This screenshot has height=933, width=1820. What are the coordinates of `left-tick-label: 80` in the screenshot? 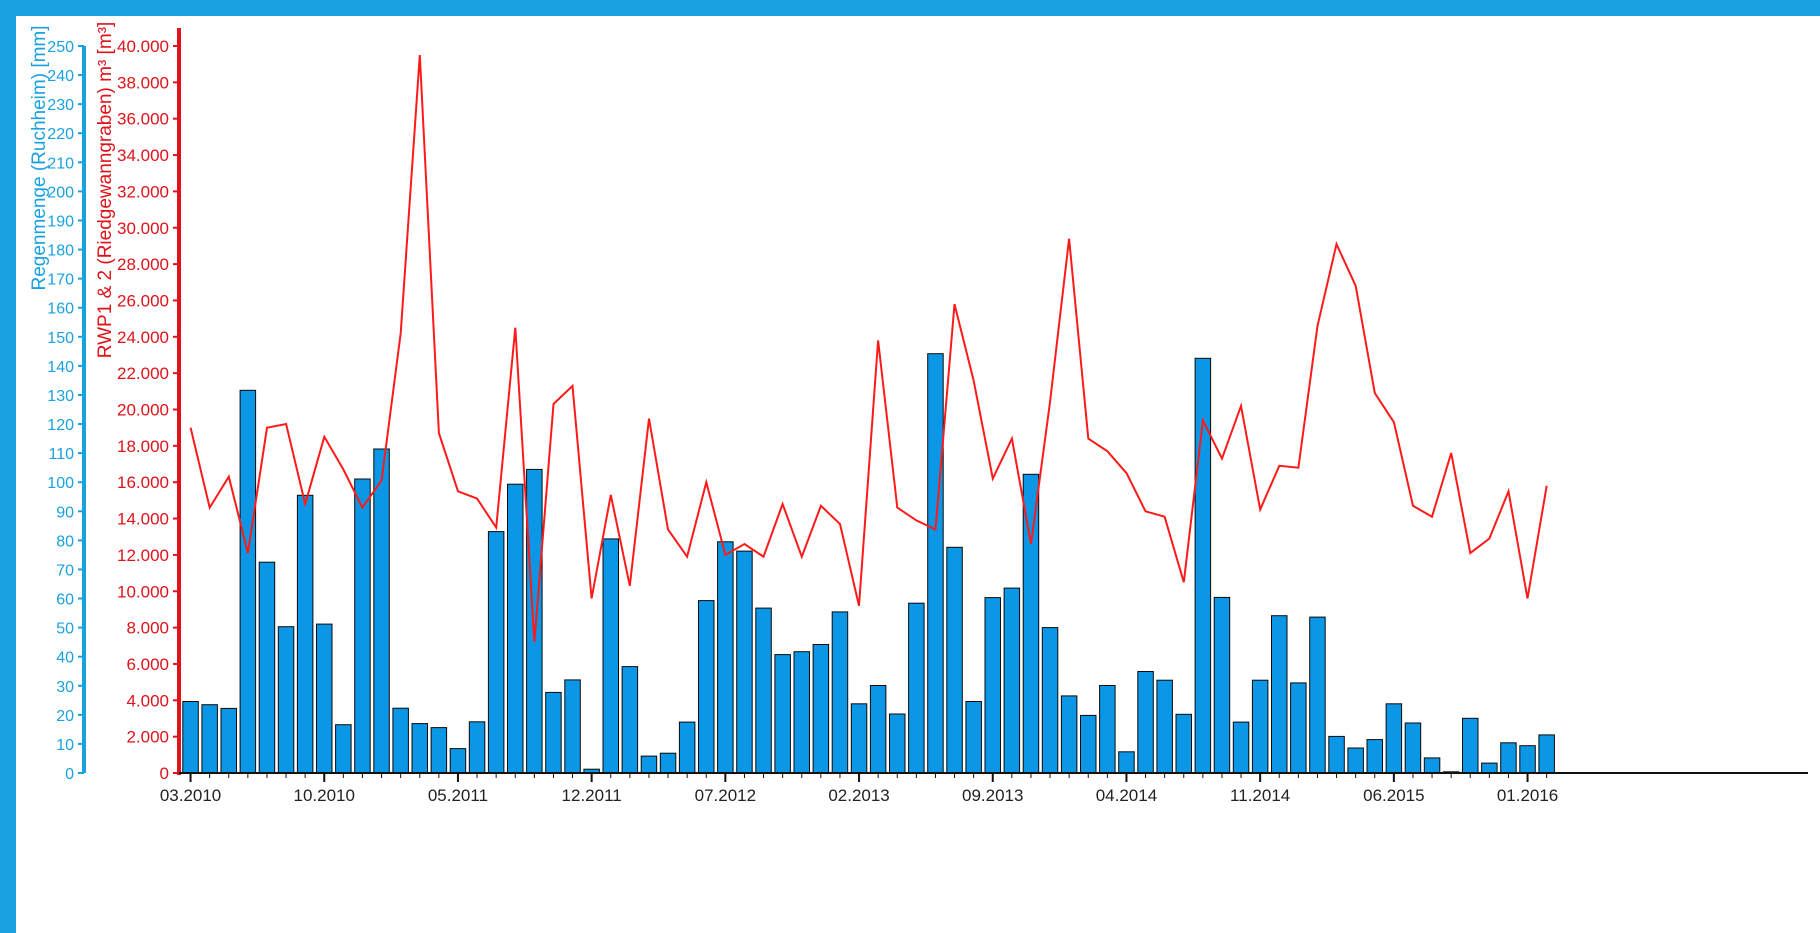 It's located at (65, 541).